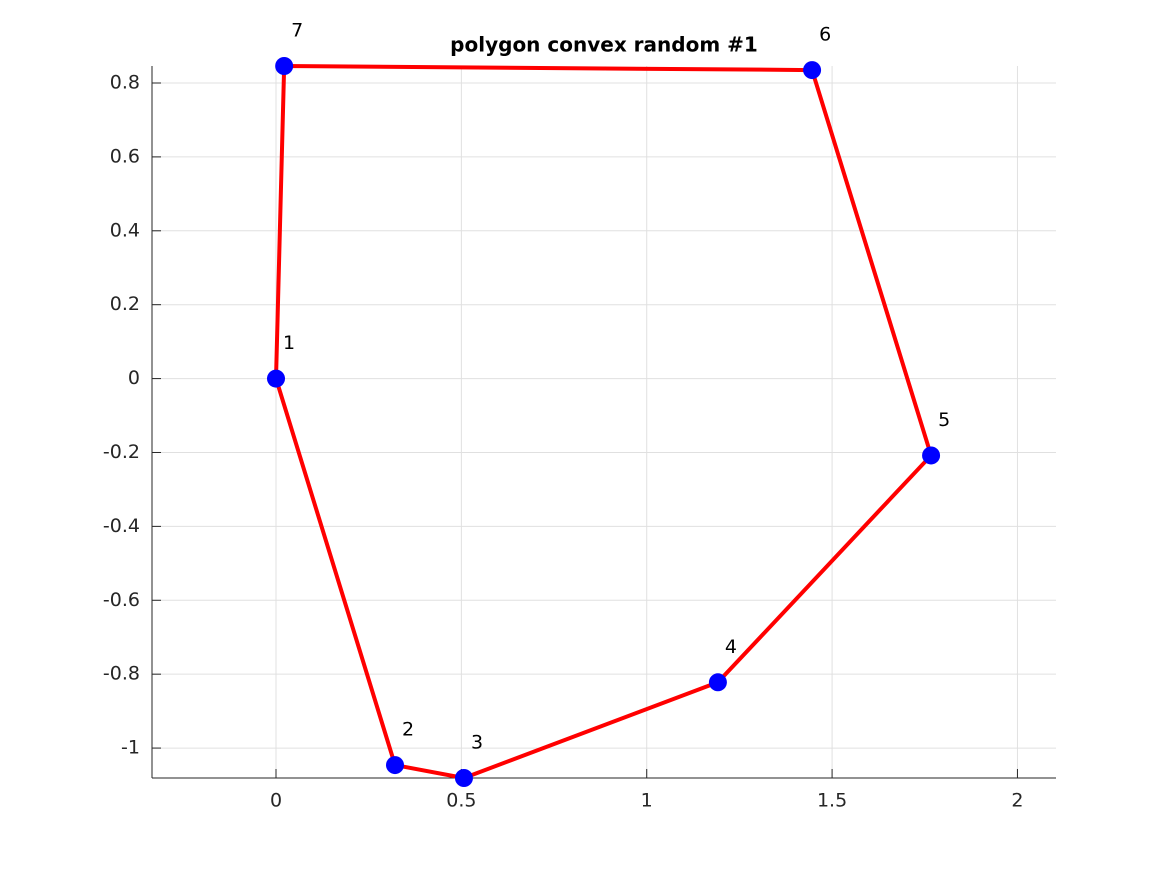 This screenshot has width=1167, height=875. Describe the element at coordinates (825, 35) in the screenshot. I see `point-label: 6` at that location.